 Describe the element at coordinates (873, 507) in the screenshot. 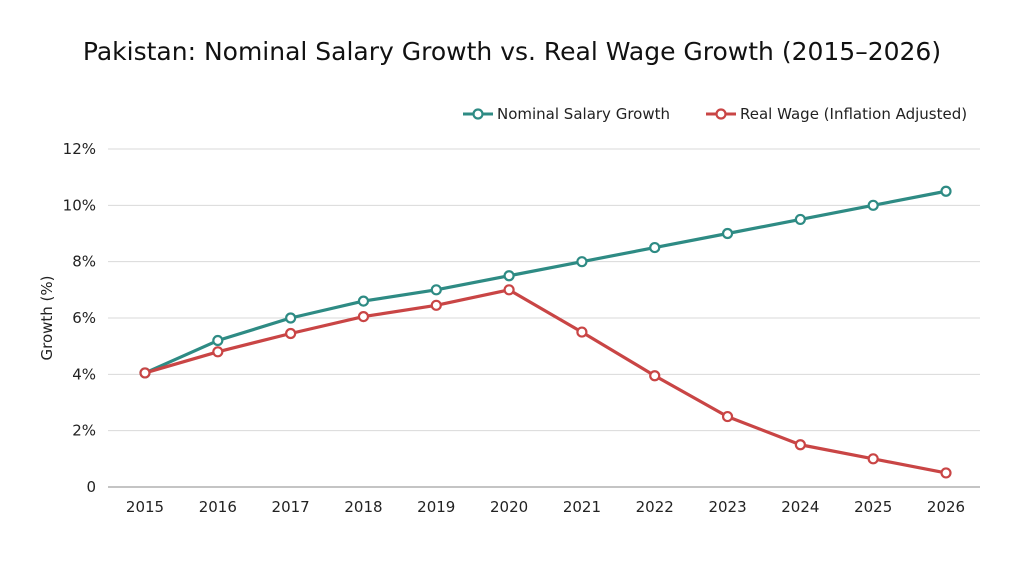

I see `x-tick-label: 2025` at that location.